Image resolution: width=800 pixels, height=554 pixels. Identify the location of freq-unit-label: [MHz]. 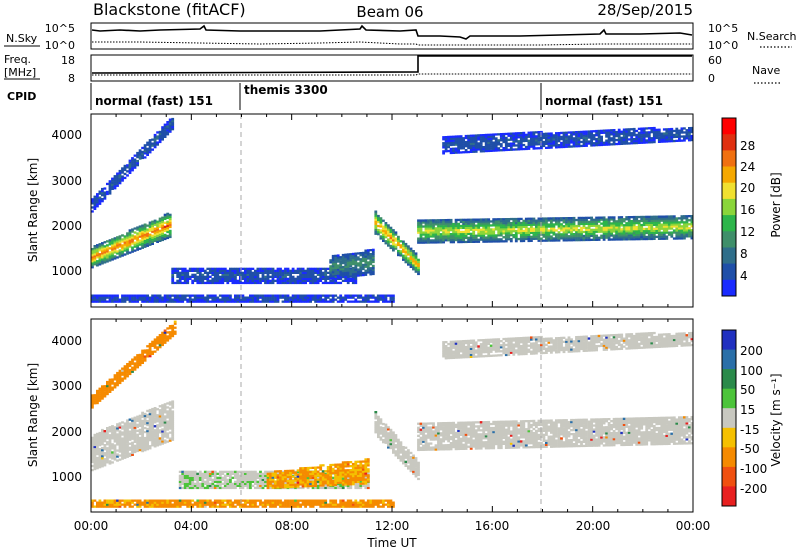
(20, 72).